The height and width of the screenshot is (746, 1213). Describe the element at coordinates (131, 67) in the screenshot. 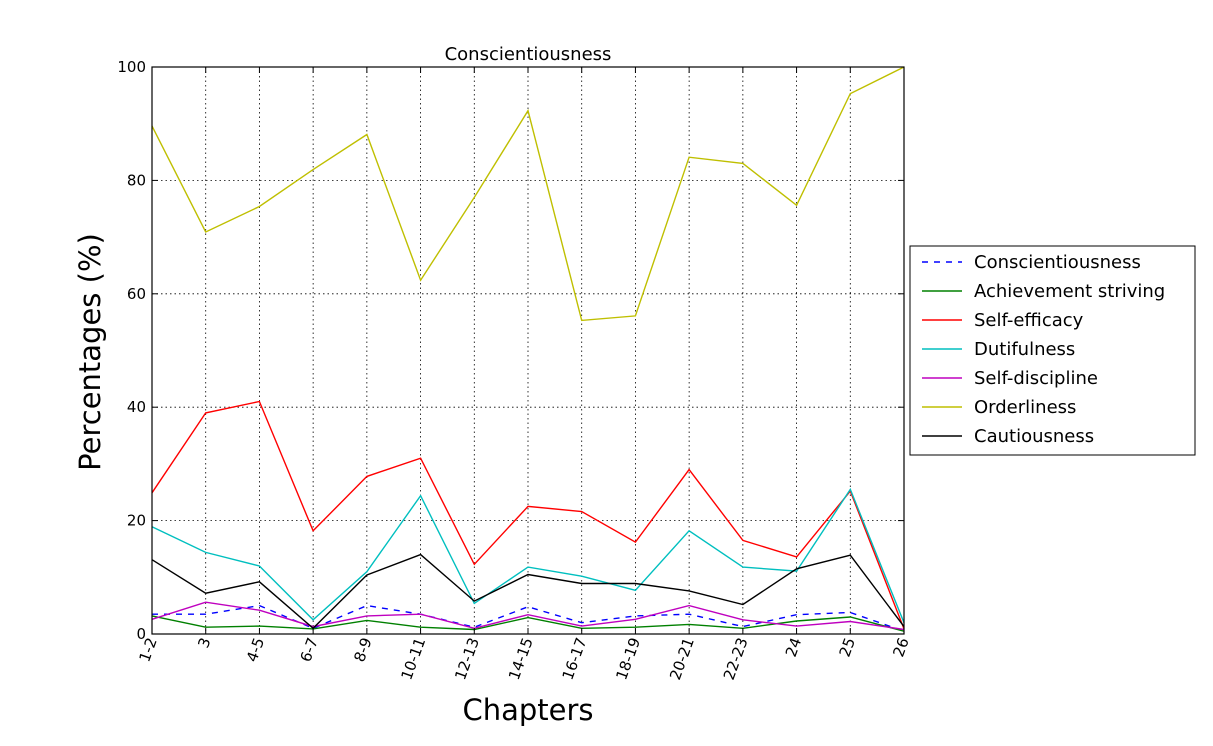

I see `y-tick-label: 100` at that location.